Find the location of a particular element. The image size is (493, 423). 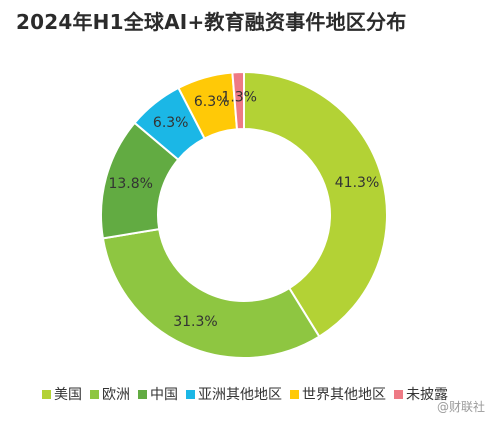

legend-label-2: 中国 is located at coordinates (164, 395).